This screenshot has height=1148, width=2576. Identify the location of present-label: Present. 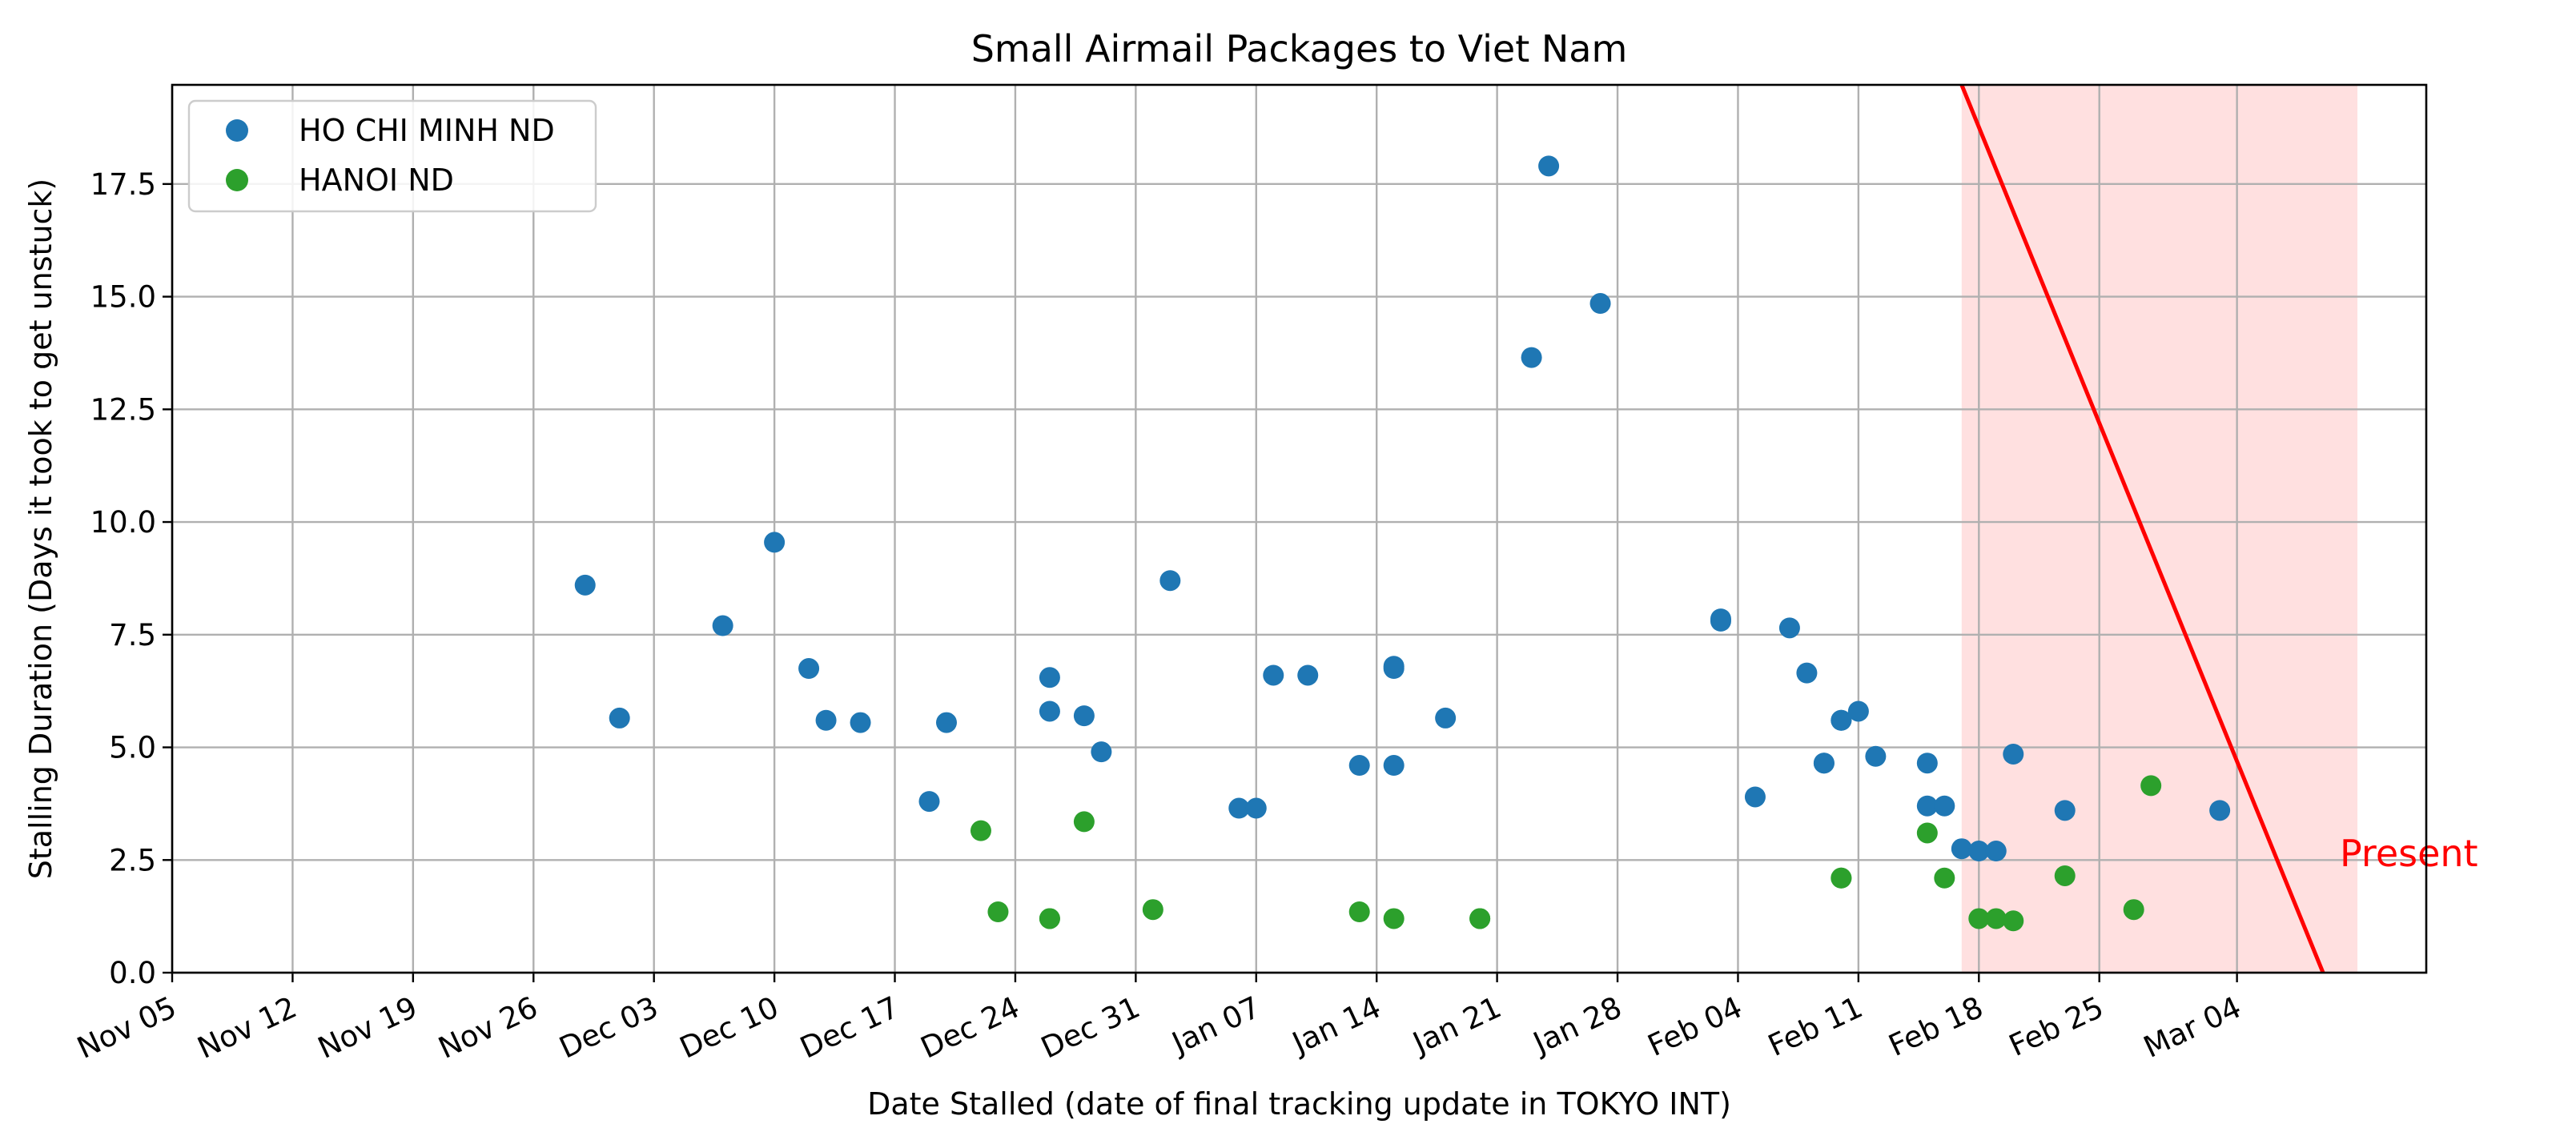
(2409, 853).